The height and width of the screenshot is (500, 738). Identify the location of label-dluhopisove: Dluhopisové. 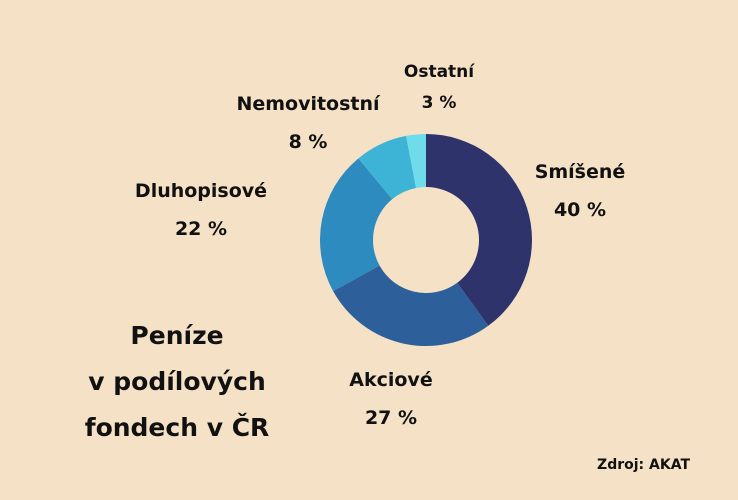
(201, 191).